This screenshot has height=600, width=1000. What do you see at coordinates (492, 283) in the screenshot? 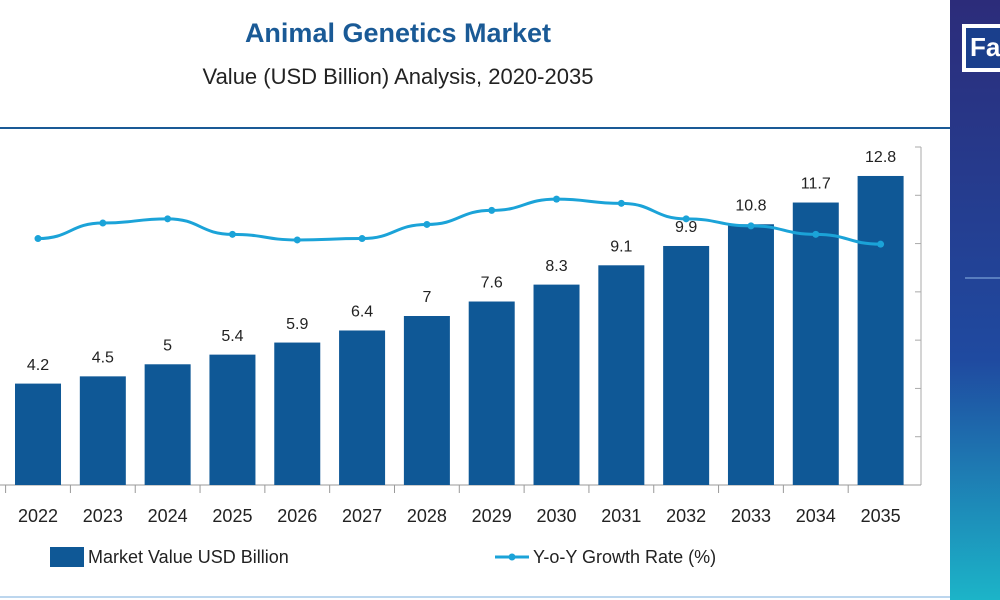
I see `value-label: 7.6` at bounding box center [492, 283].